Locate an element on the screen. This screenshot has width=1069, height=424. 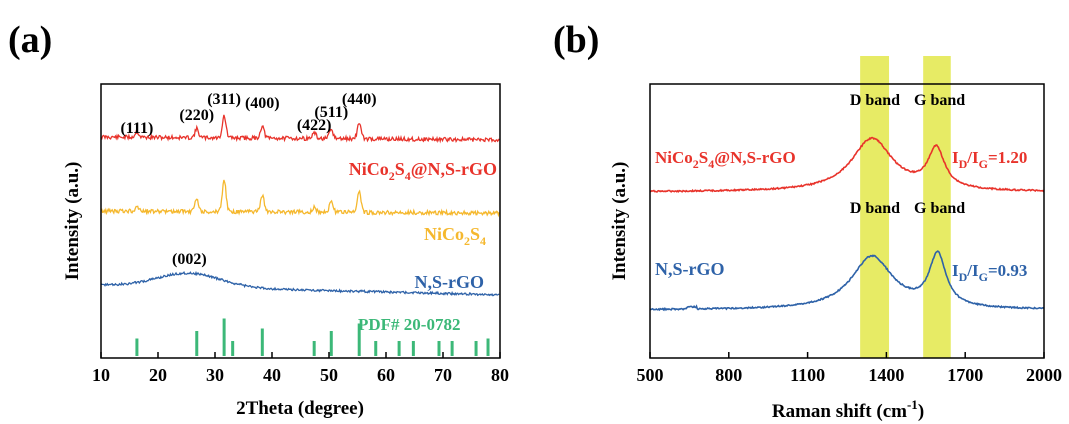
x-tick-label-a: 20 is located at coordinates (158, 375).